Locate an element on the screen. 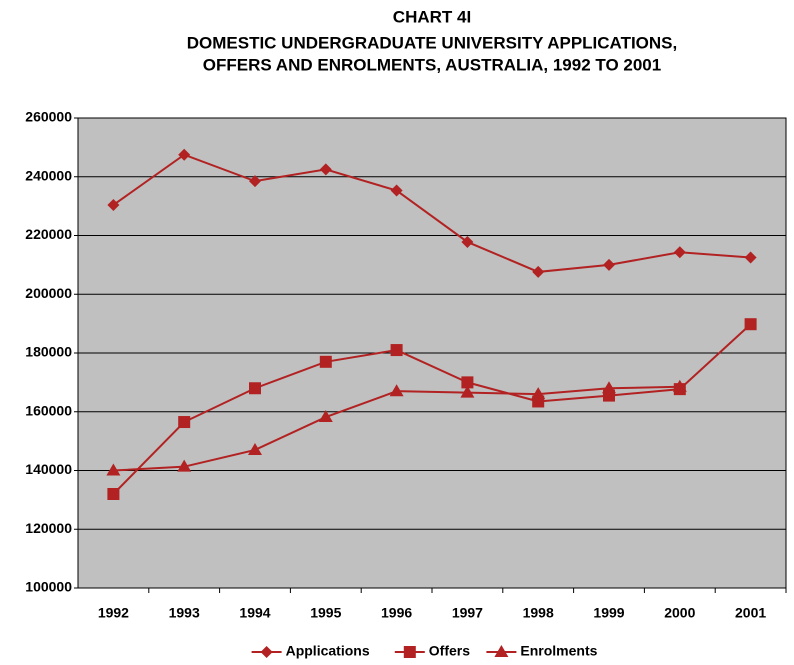 The width and height of the screenshot is (794, 665). x-tick-label: 1994 is located at coordinates (254, 613).